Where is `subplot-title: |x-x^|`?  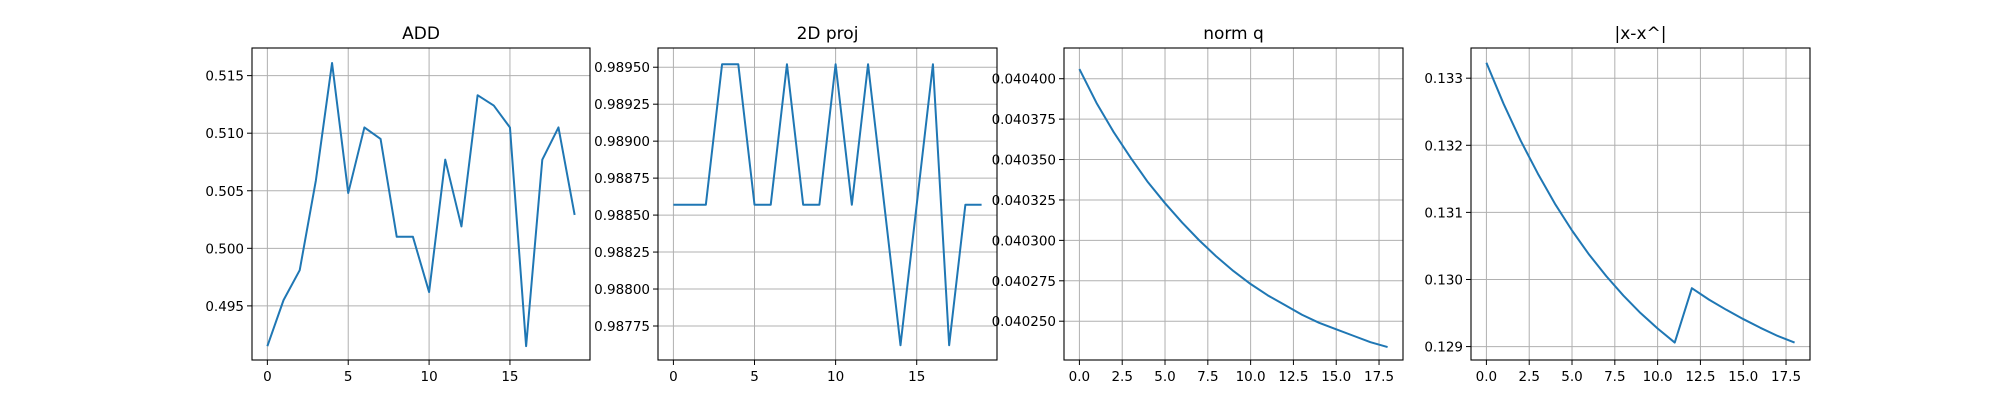
subplot-title: |x-x^| is located at coordinates (1641, 34).